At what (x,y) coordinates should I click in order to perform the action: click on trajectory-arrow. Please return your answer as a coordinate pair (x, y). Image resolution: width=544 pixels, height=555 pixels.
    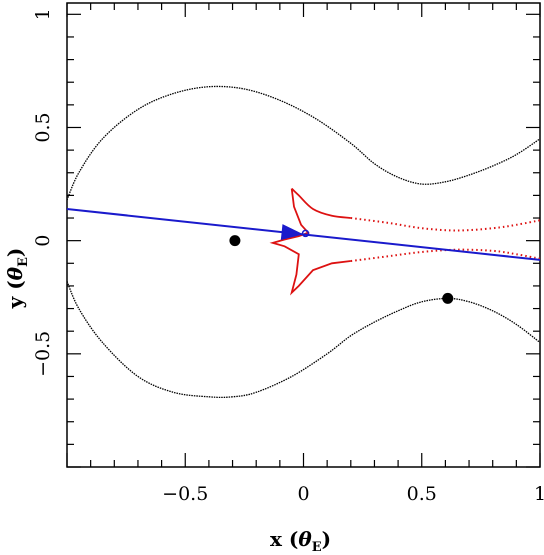
    Looking at the image, I should click on (292, 232).